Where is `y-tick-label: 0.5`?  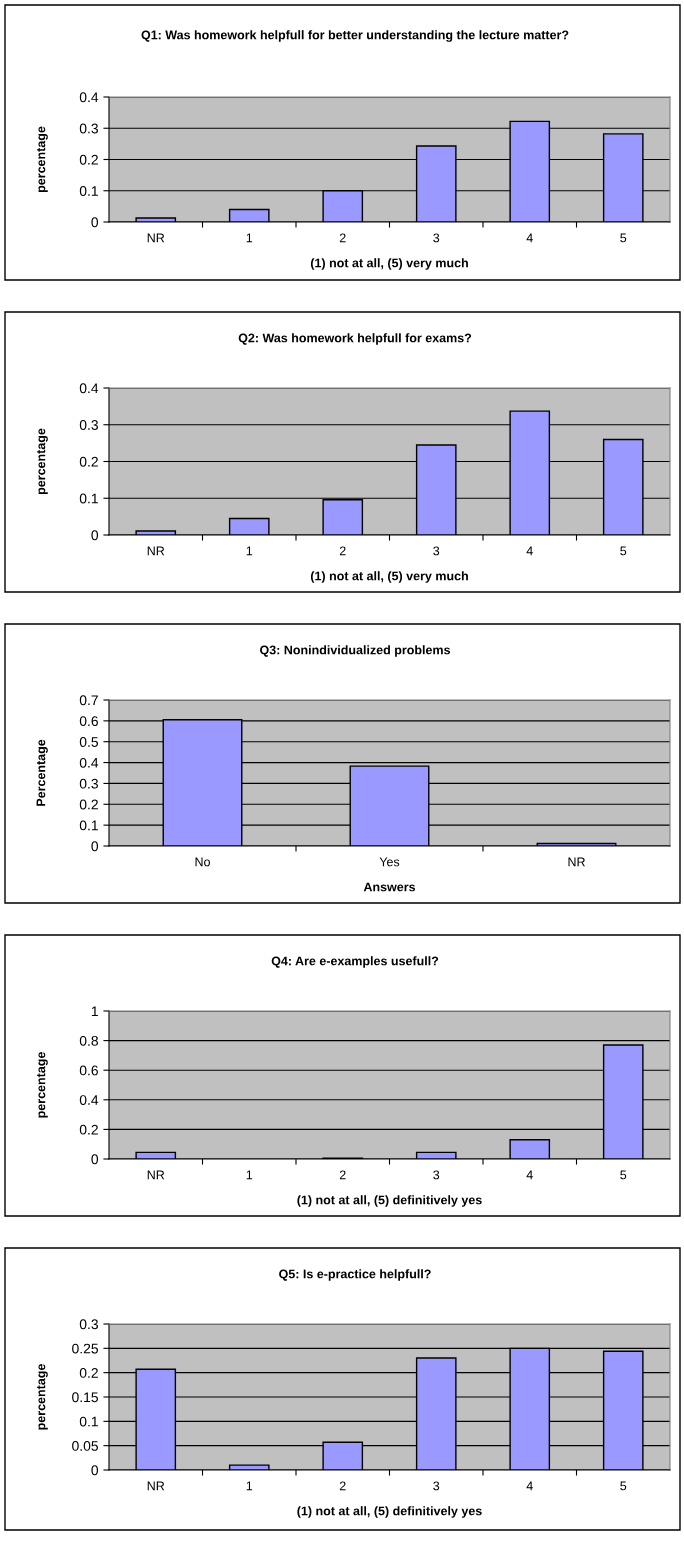 y-tick-label: 0.5 is located at coordinates (88, 742).